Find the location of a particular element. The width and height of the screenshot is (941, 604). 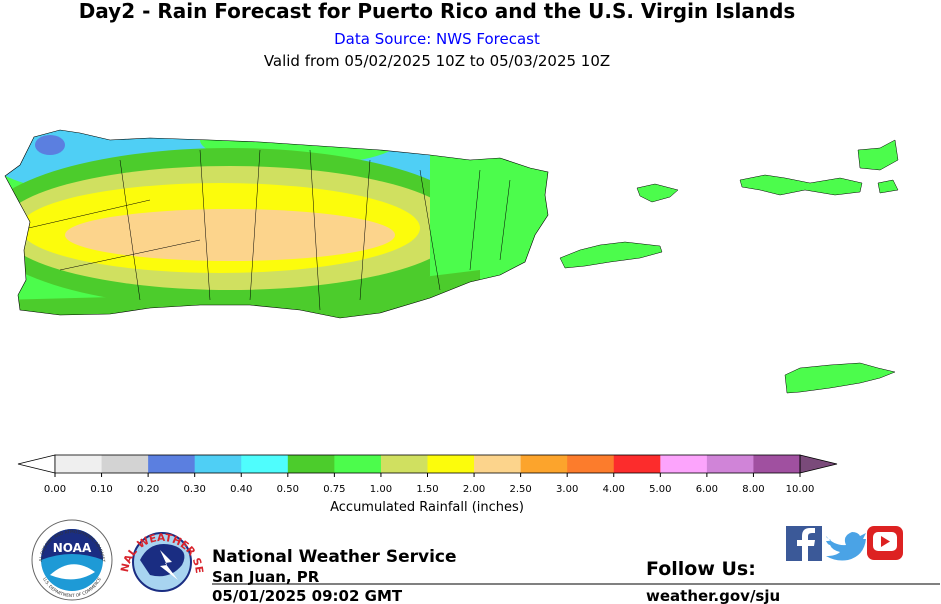

colorbar-under is located at coordinates (36, 464).